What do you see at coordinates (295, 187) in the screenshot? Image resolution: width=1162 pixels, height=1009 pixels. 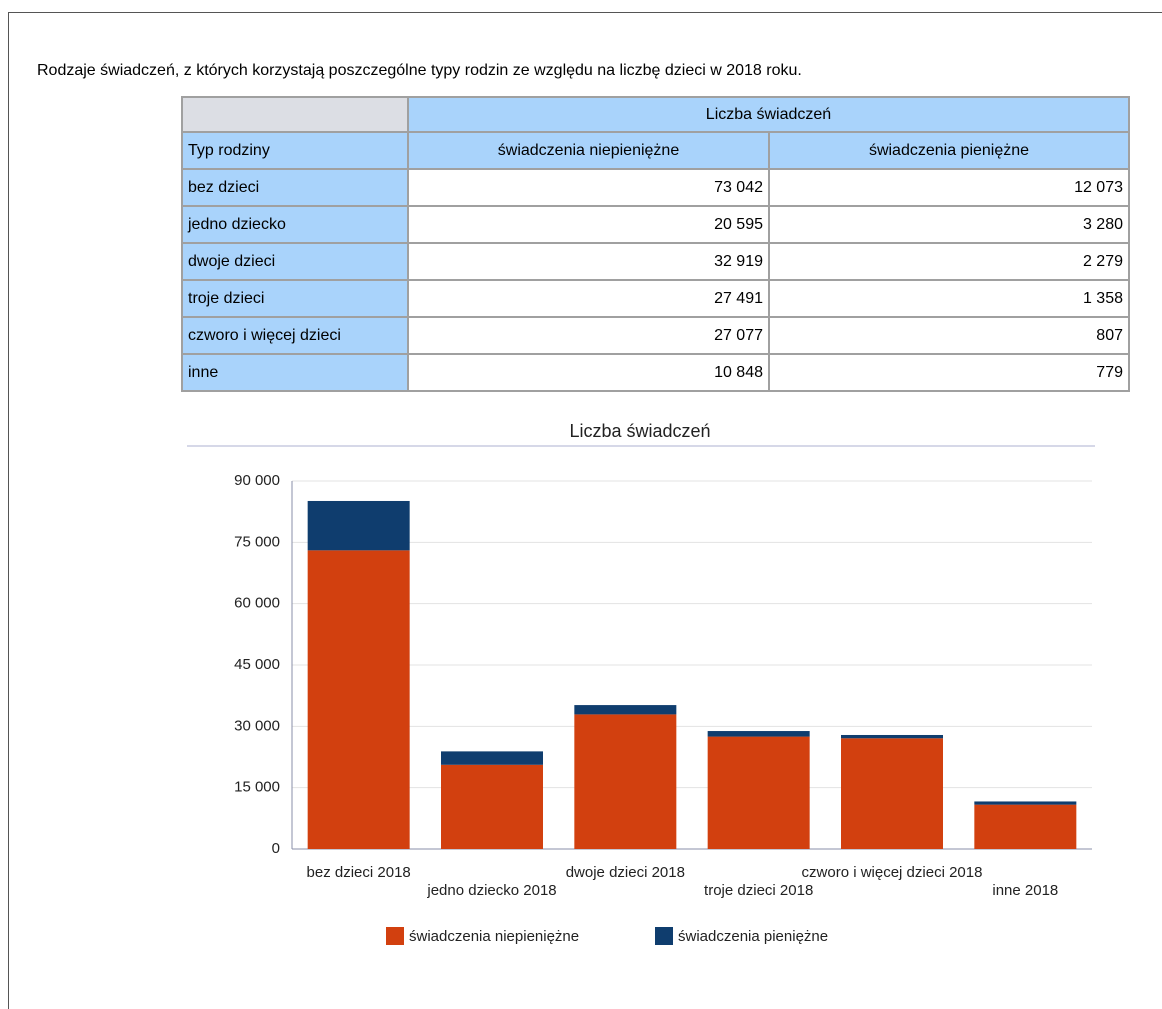 I see `row-header: bez dzieci` at bounding box center [295, 187].